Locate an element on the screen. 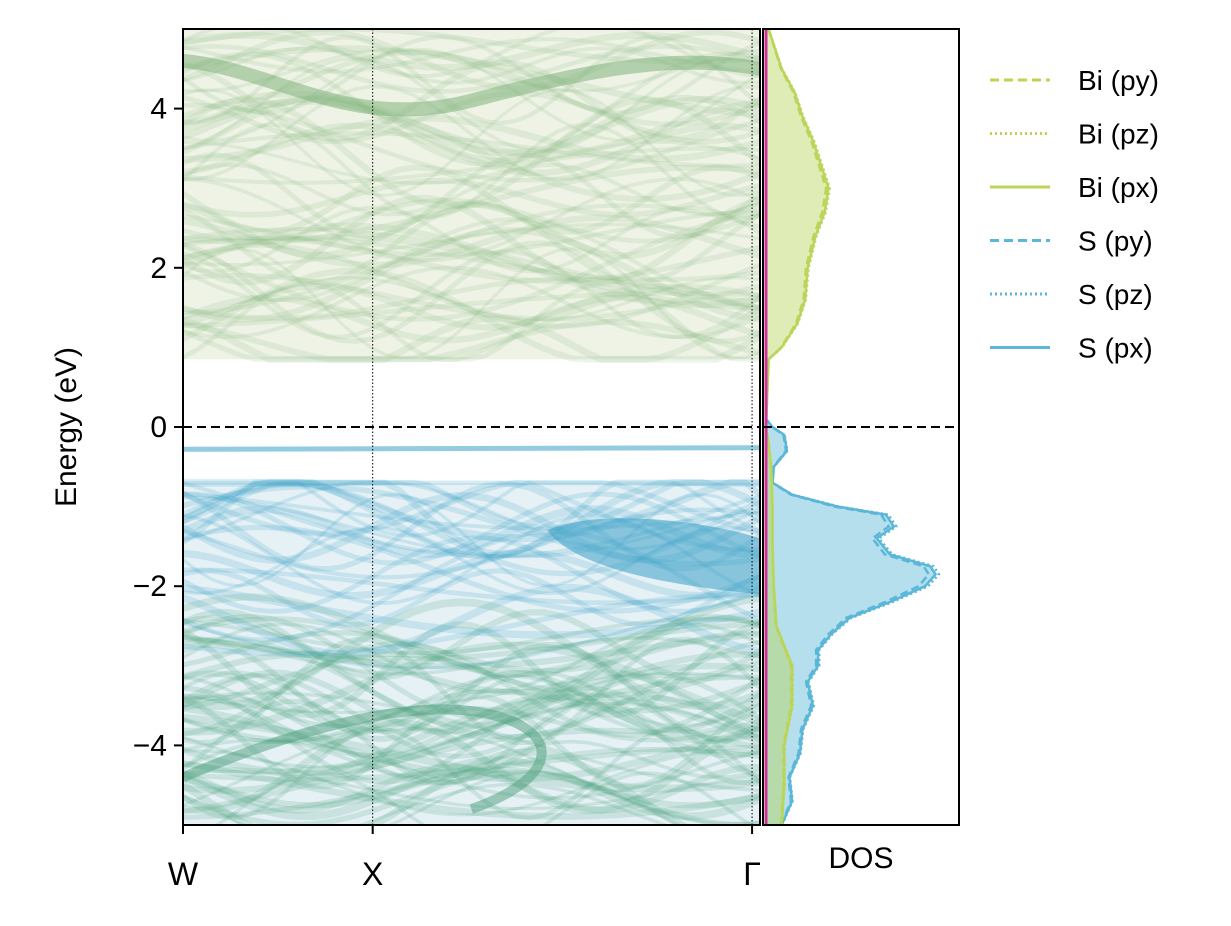 Image resolution: width=1231 pixels, height=926 pixels. y-tick-label: −4 is located at coordinates (150, 745).